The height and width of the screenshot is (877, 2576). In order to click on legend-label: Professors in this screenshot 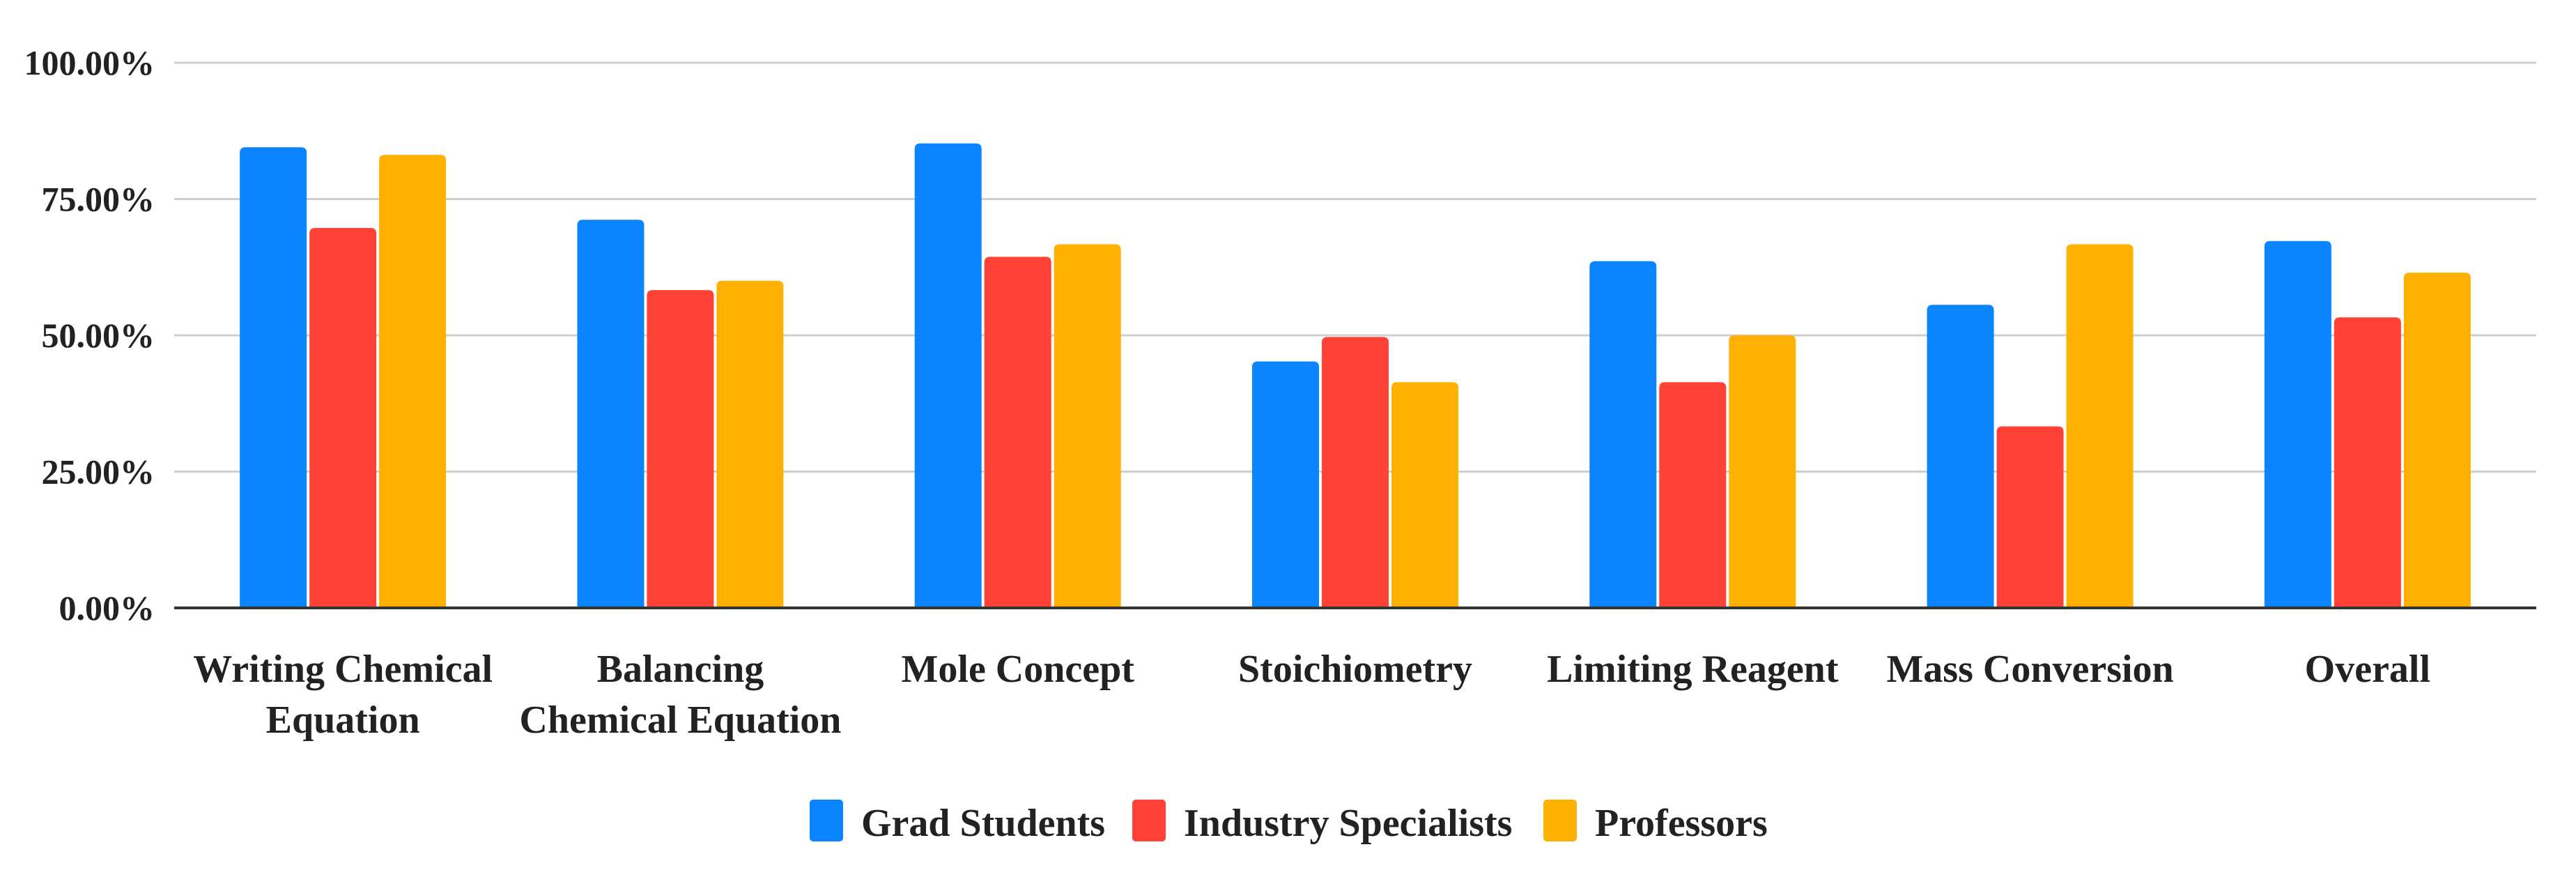, I will do `click(1682, 823)`.